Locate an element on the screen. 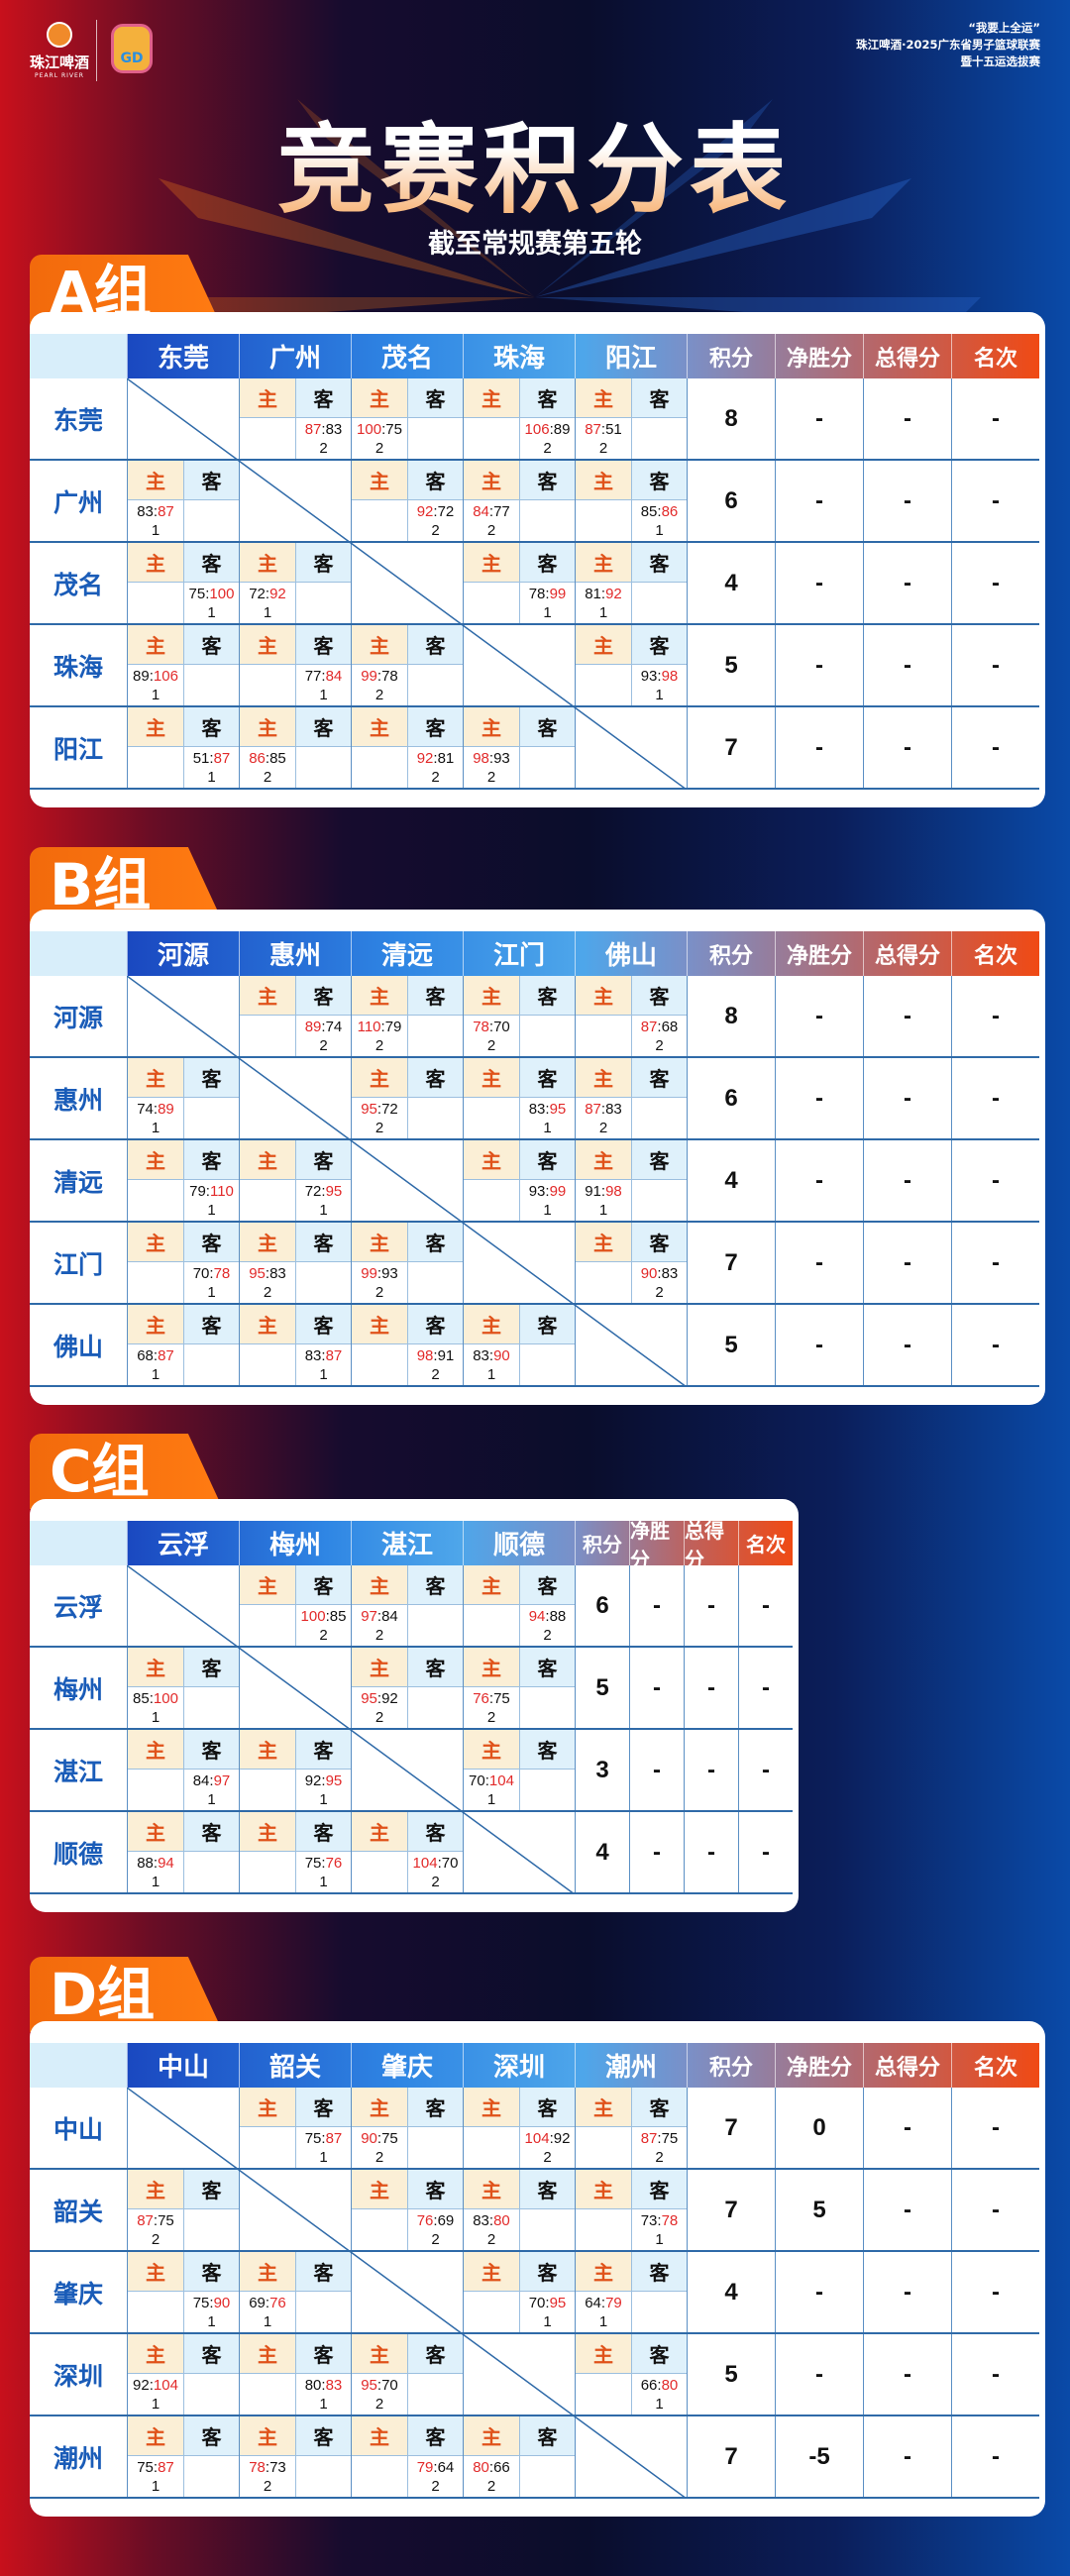 The image size is (1070, 2576). score: 85:100 is located at coordinates (155, 1699).